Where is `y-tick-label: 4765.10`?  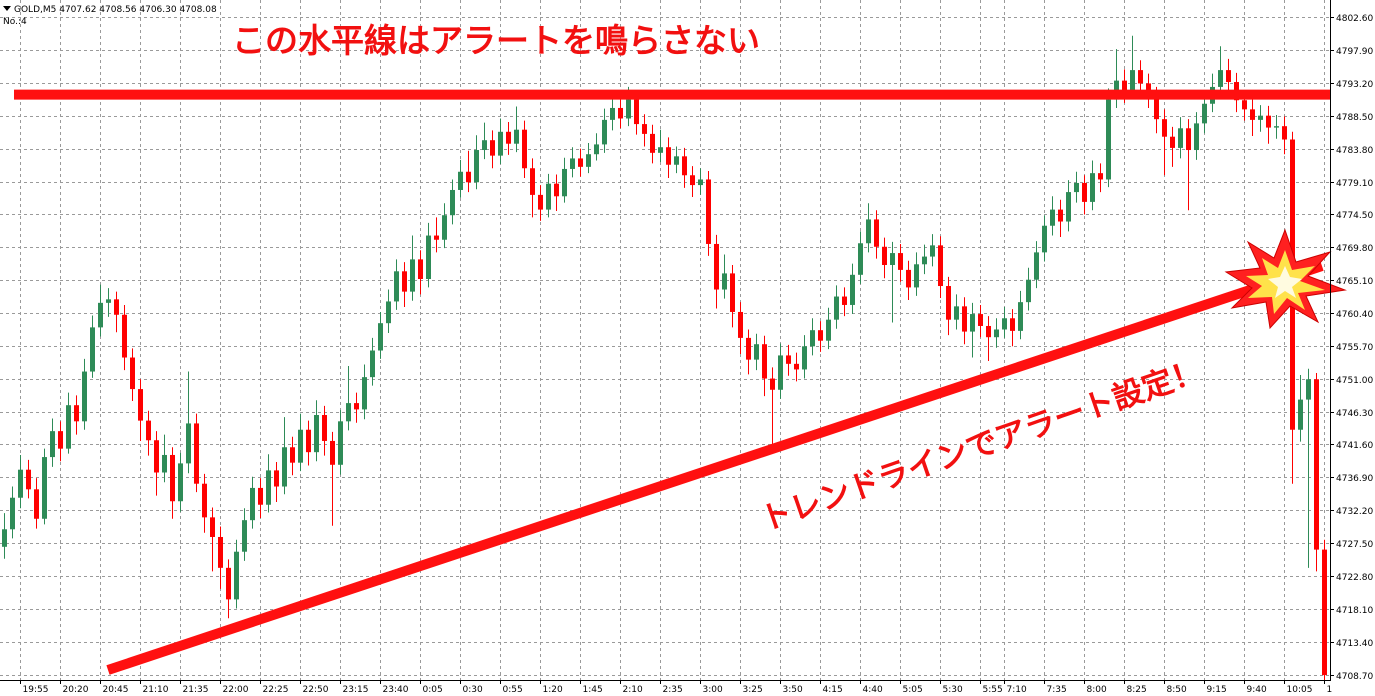 y-tick-label: 4765.10 is located at coordinates (1354, 282).